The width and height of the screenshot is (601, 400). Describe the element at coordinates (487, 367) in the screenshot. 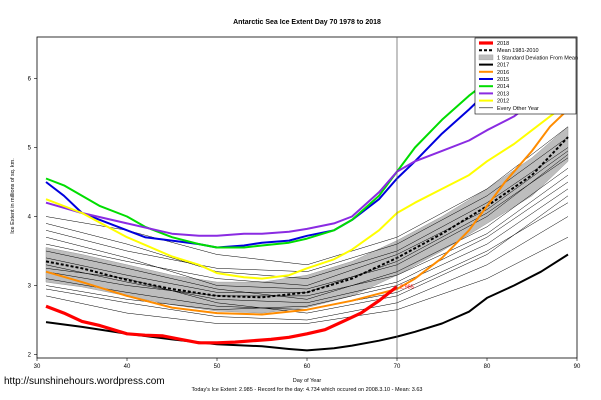

I see `x-tick-label: 80` at that location.